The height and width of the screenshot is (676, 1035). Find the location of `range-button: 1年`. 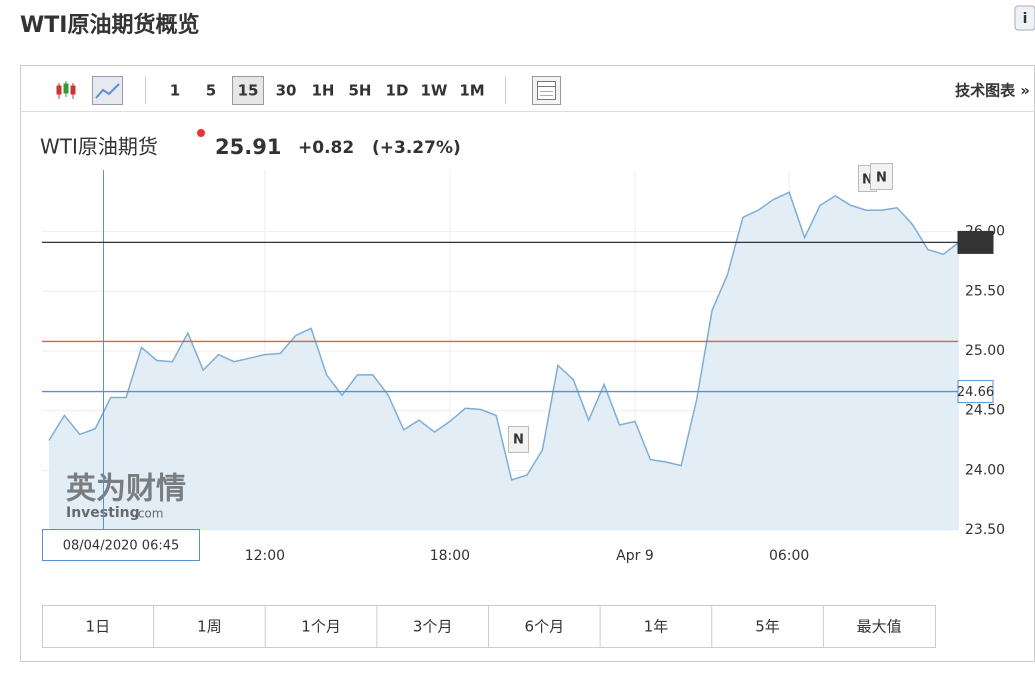

range-button: 1年 is located at coordinates (656, 627).